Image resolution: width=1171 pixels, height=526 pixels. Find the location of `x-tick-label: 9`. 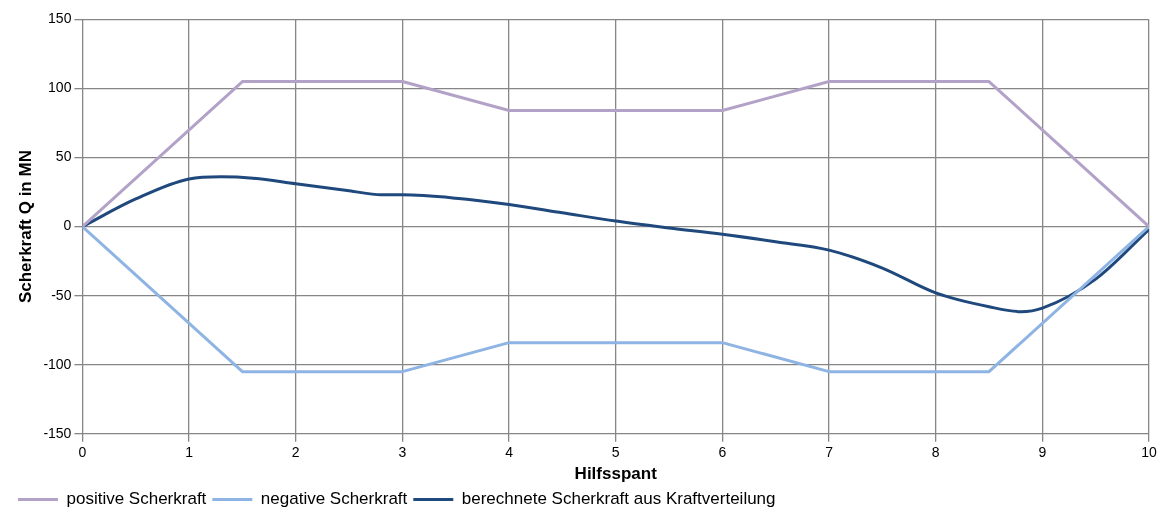

x-tick-label: 9 is located at coordinates (1042, 452).